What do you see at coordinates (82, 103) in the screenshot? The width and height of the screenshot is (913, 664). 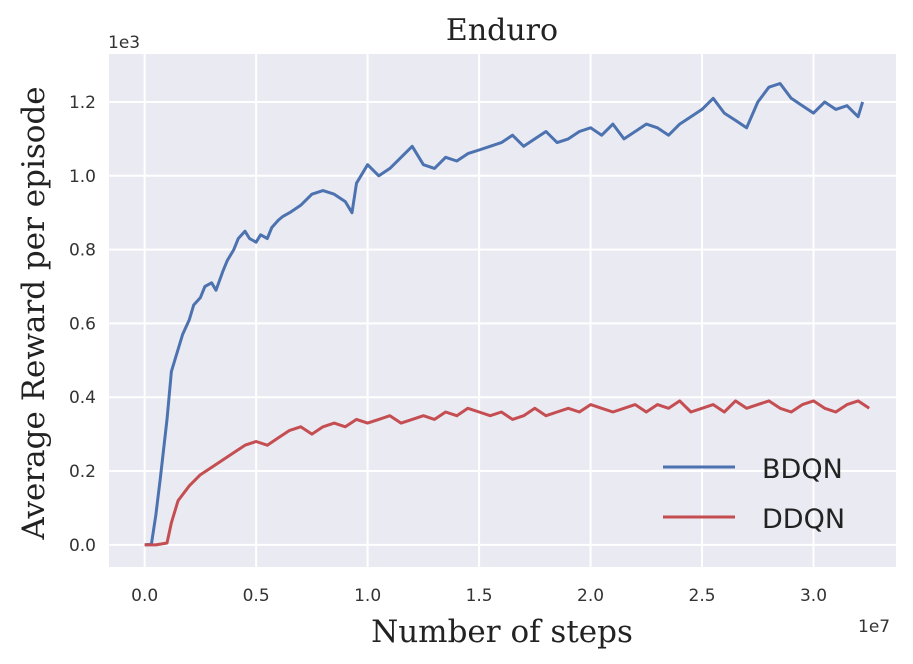 I see `y-tick-label: 1.2` at bounding box center [82, 103].